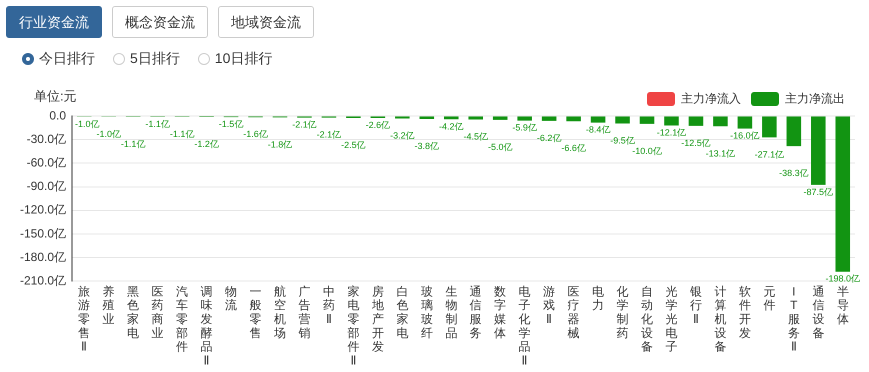 This screenshot has width=869, height=372. I want to click on x-tick-label: 一般零售, so click(256, 312).